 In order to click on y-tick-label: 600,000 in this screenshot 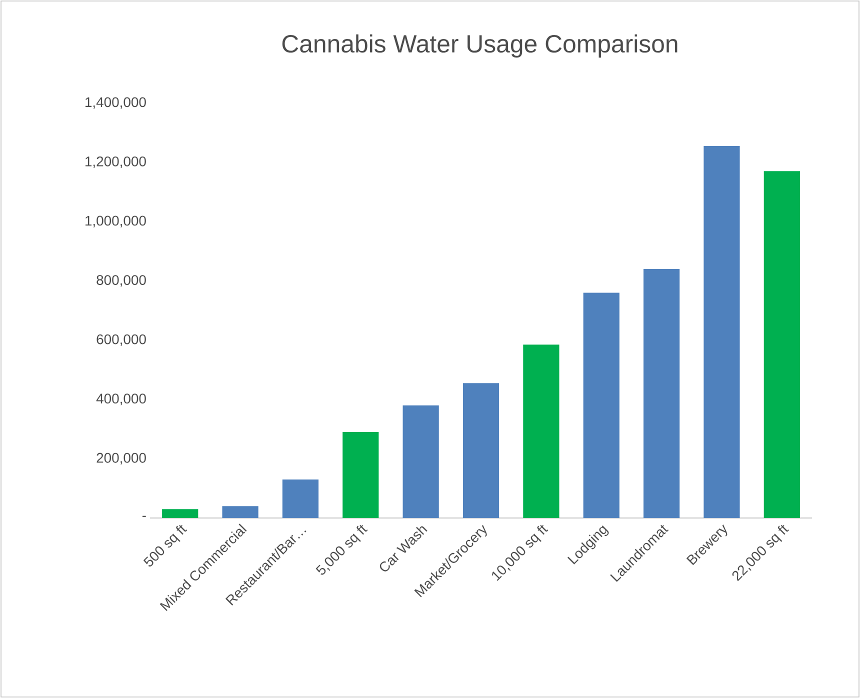, I will do `click(121, 340)`.